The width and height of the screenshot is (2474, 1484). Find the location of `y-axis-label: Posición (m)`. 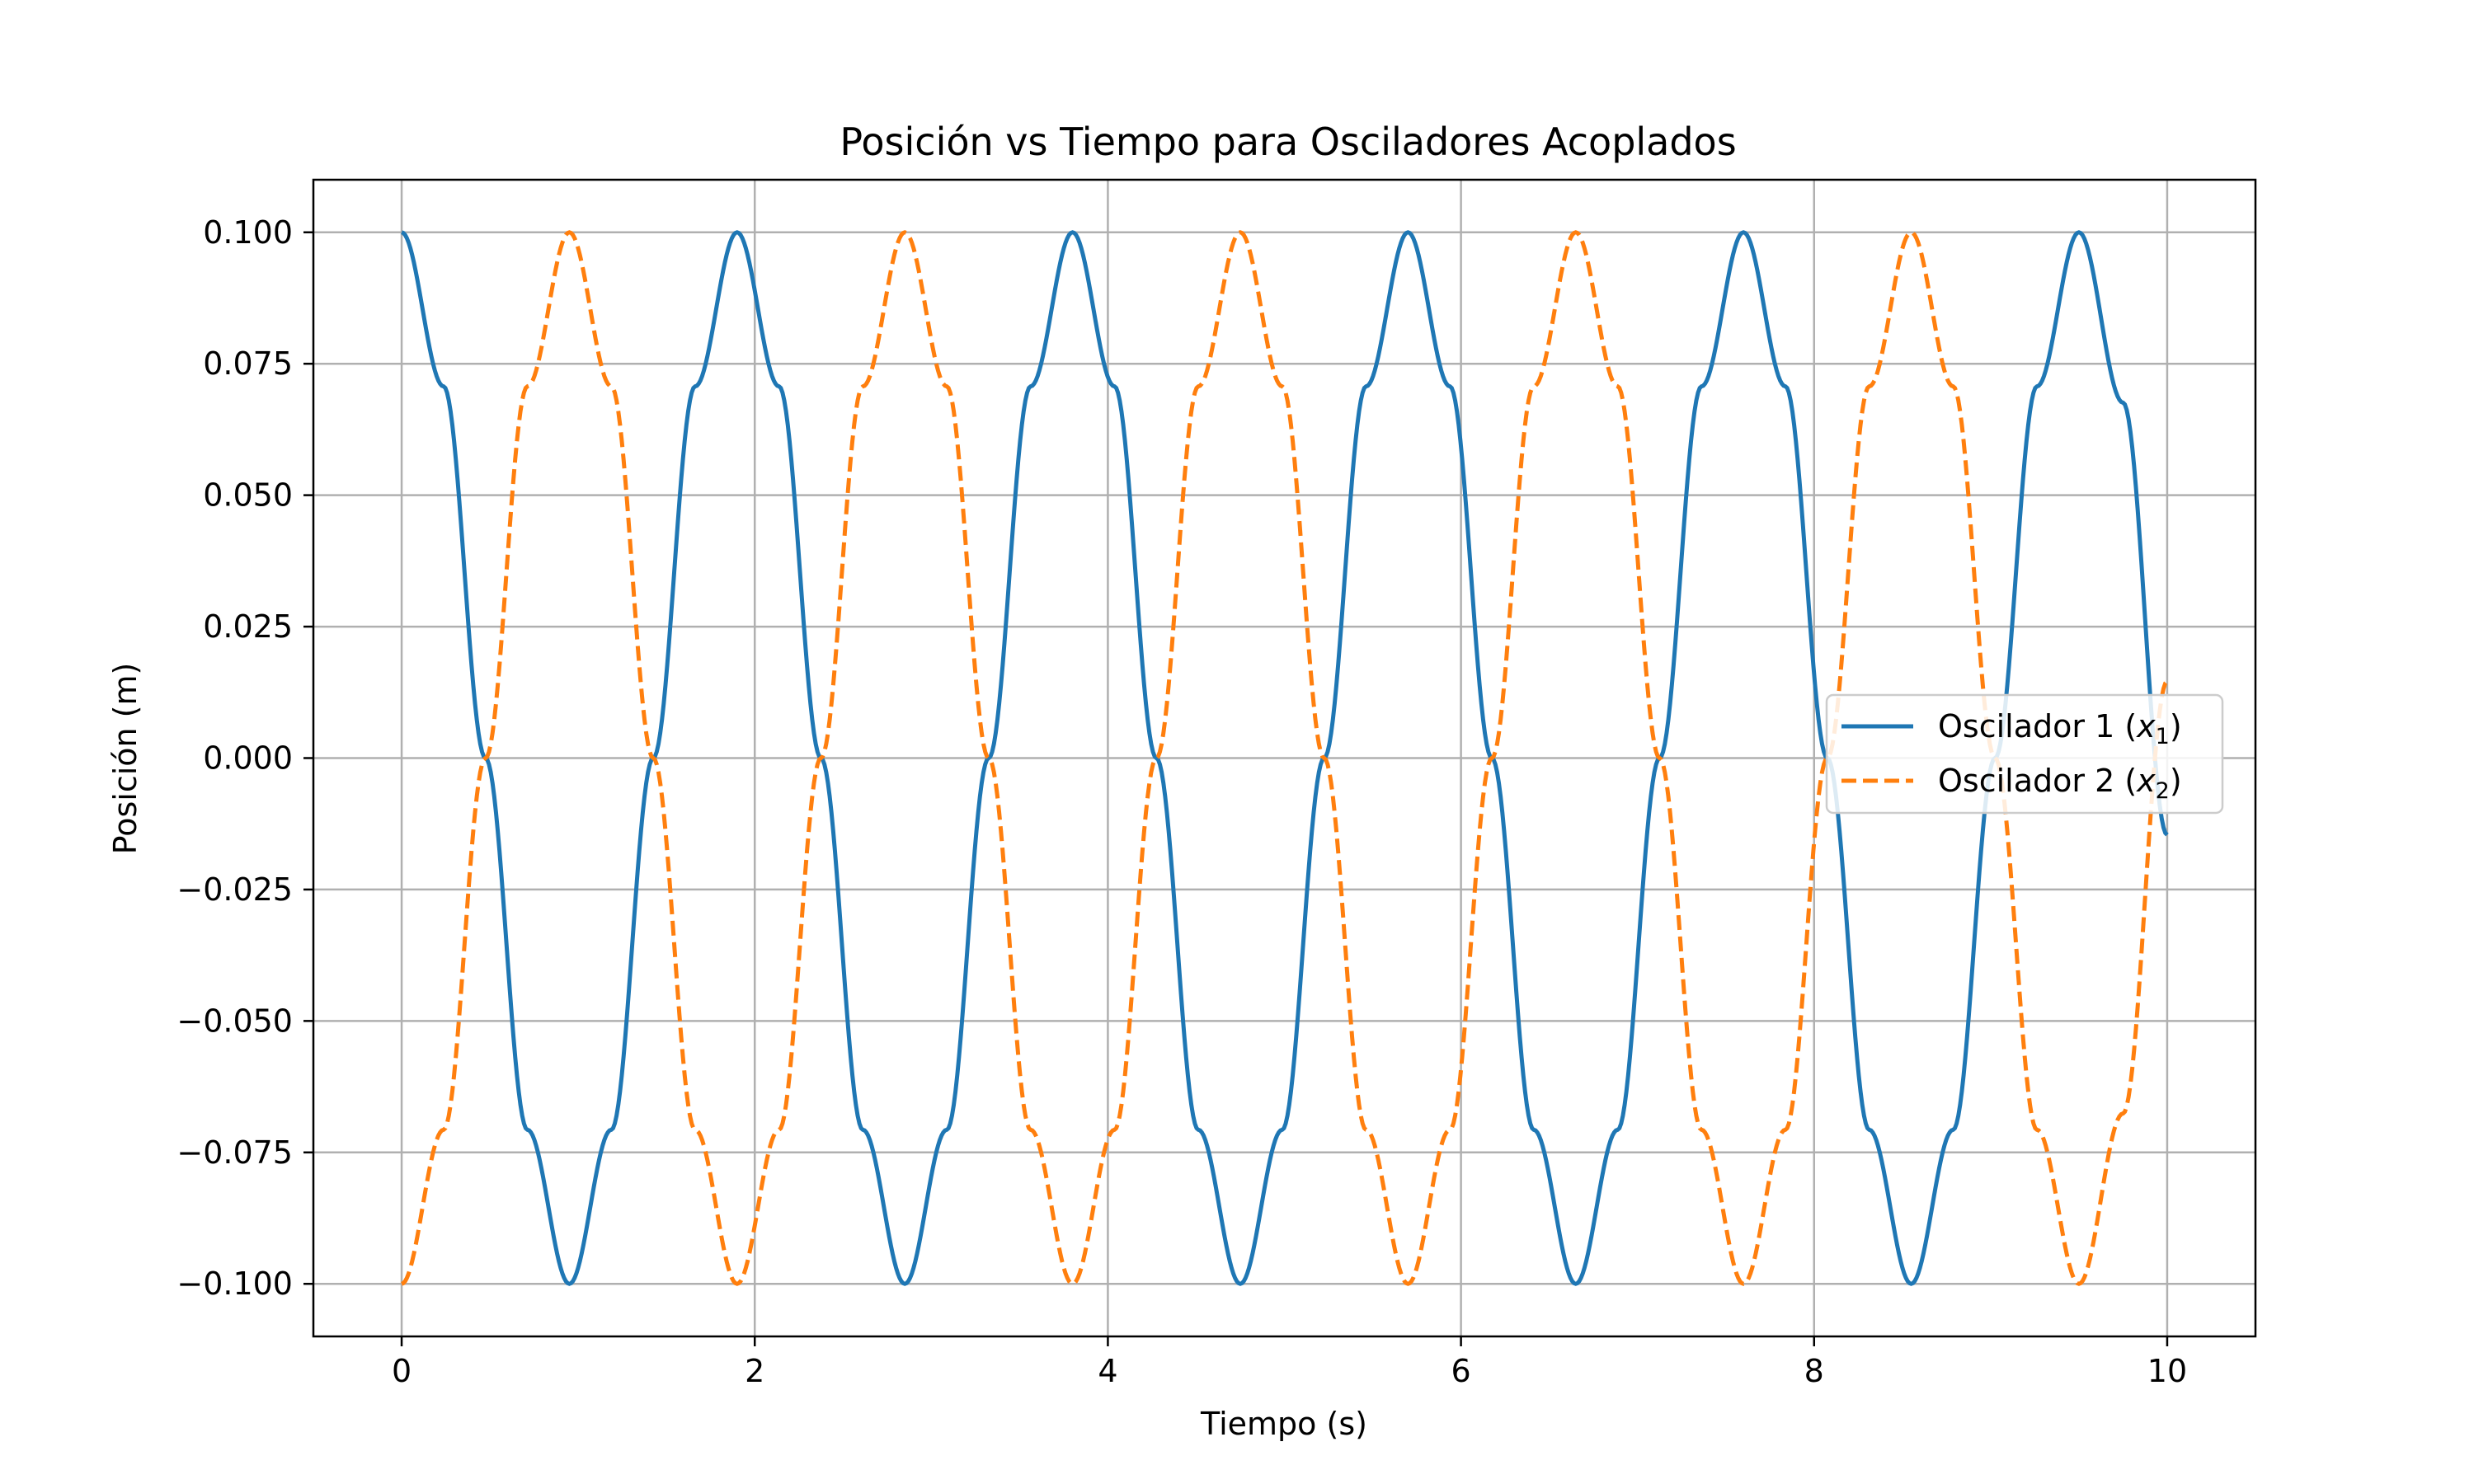

y-axis-label: Posición (m) is located at coordinates (125, 759).